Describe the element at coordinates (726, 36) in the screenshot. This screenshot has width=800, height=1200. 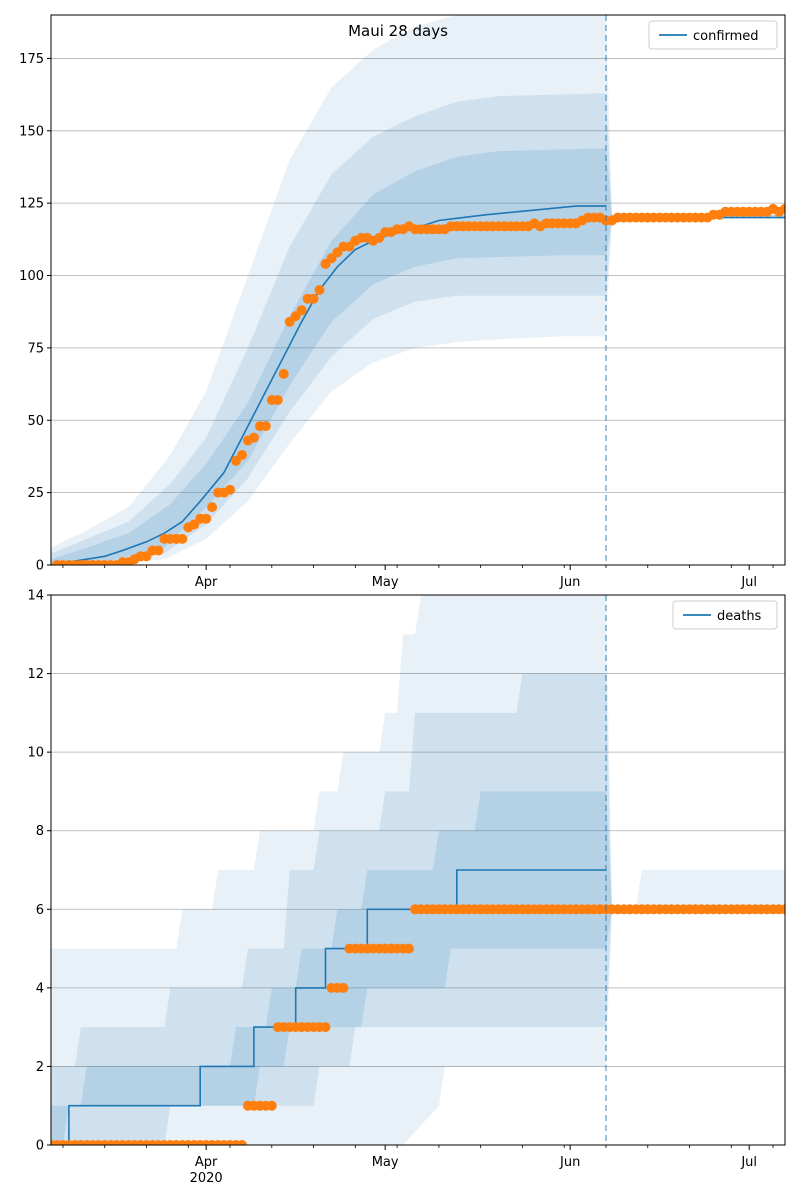
I see `top-legend-label: confirmed` at that location.